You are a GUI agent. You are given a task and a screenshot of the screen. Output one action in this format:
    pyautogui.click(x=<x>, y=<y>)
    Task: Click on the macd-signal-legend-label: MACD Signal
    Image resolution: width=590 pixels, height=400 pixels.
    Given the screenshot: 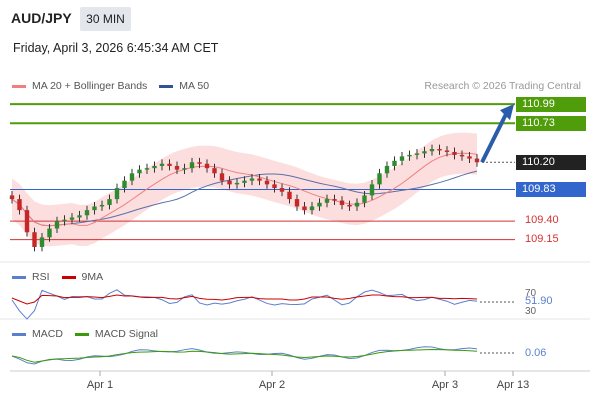 What is the action you would take?
    pyautogui.click(x=126, y=334)
    